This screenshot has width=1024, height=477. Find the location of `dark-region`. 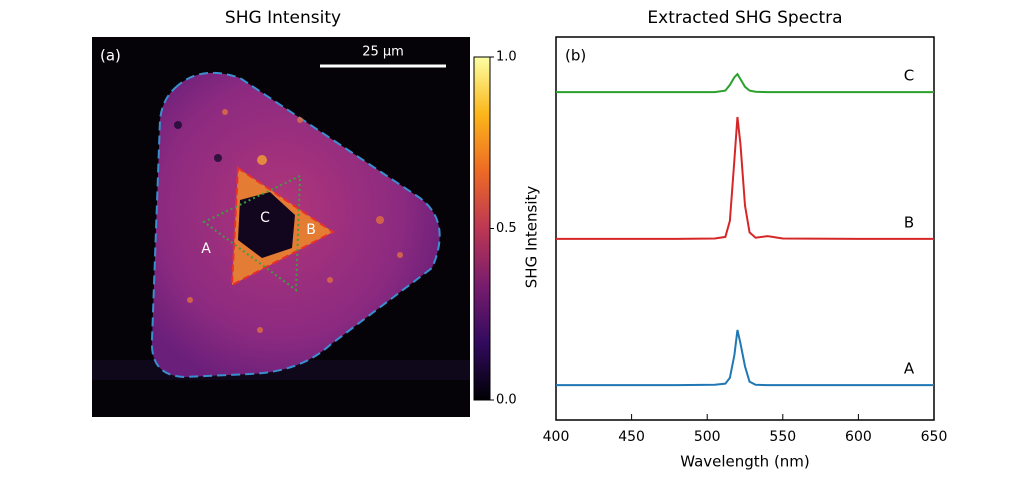

dark-region is located at coordinates (266, 225).